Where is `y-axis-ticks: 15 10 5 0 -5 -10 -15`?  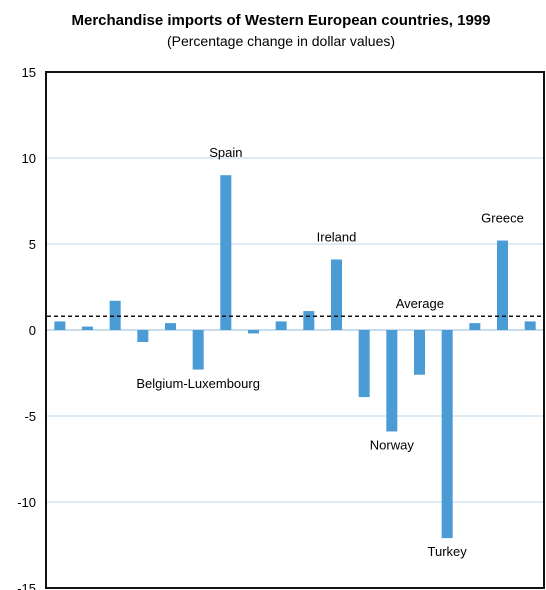
y-axis-ticks: 15 10 5 0 -5 -10 -15 is located at coordinates (26, 327).